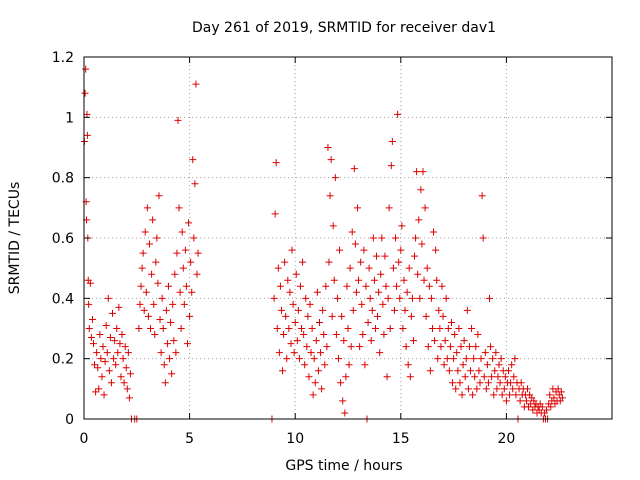 The image size is (640, 480). I want to click on x-tick-label: 5, so click(189, 439).